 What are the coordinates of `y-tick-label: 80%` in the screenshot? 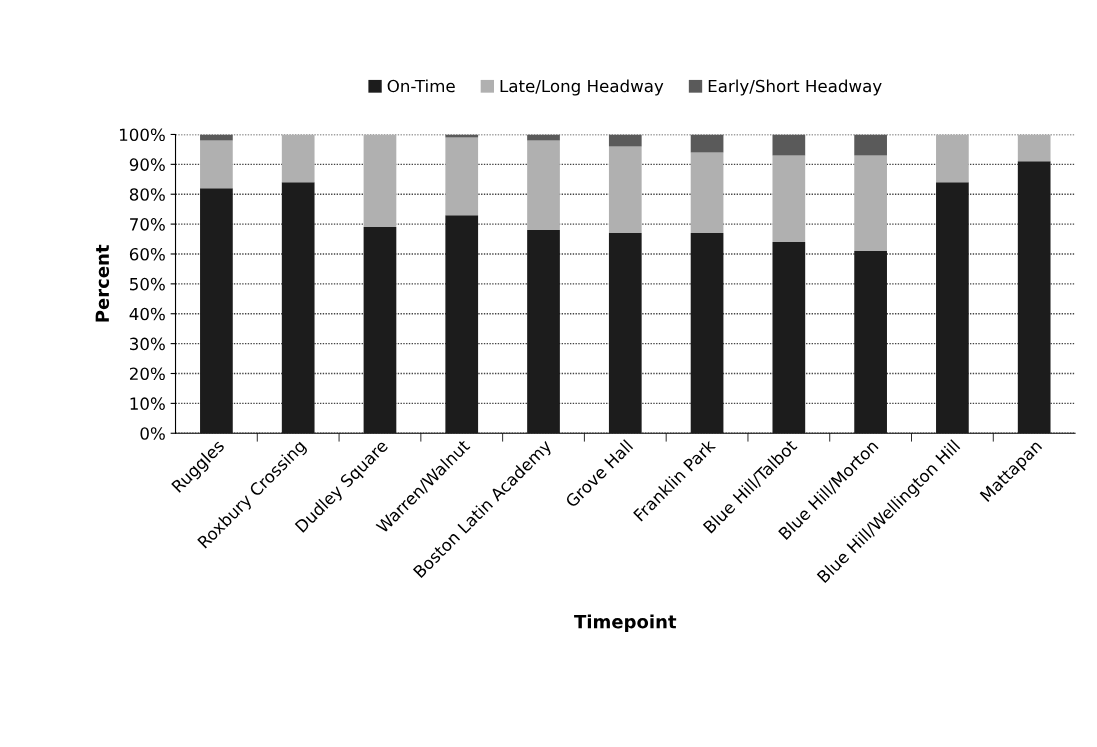 It's located at (147, 194).